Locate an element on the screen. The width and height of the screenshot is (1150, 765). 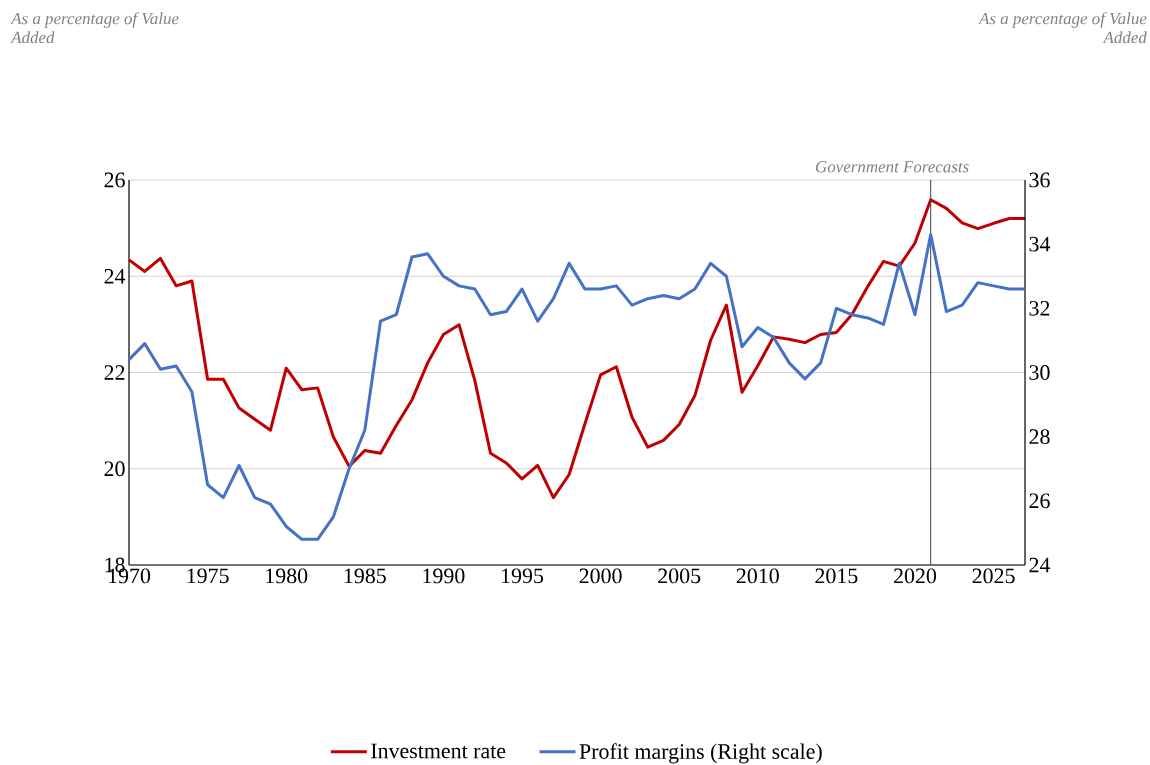
y2-tick-label: 32 is located at coordinates (1039, 308).